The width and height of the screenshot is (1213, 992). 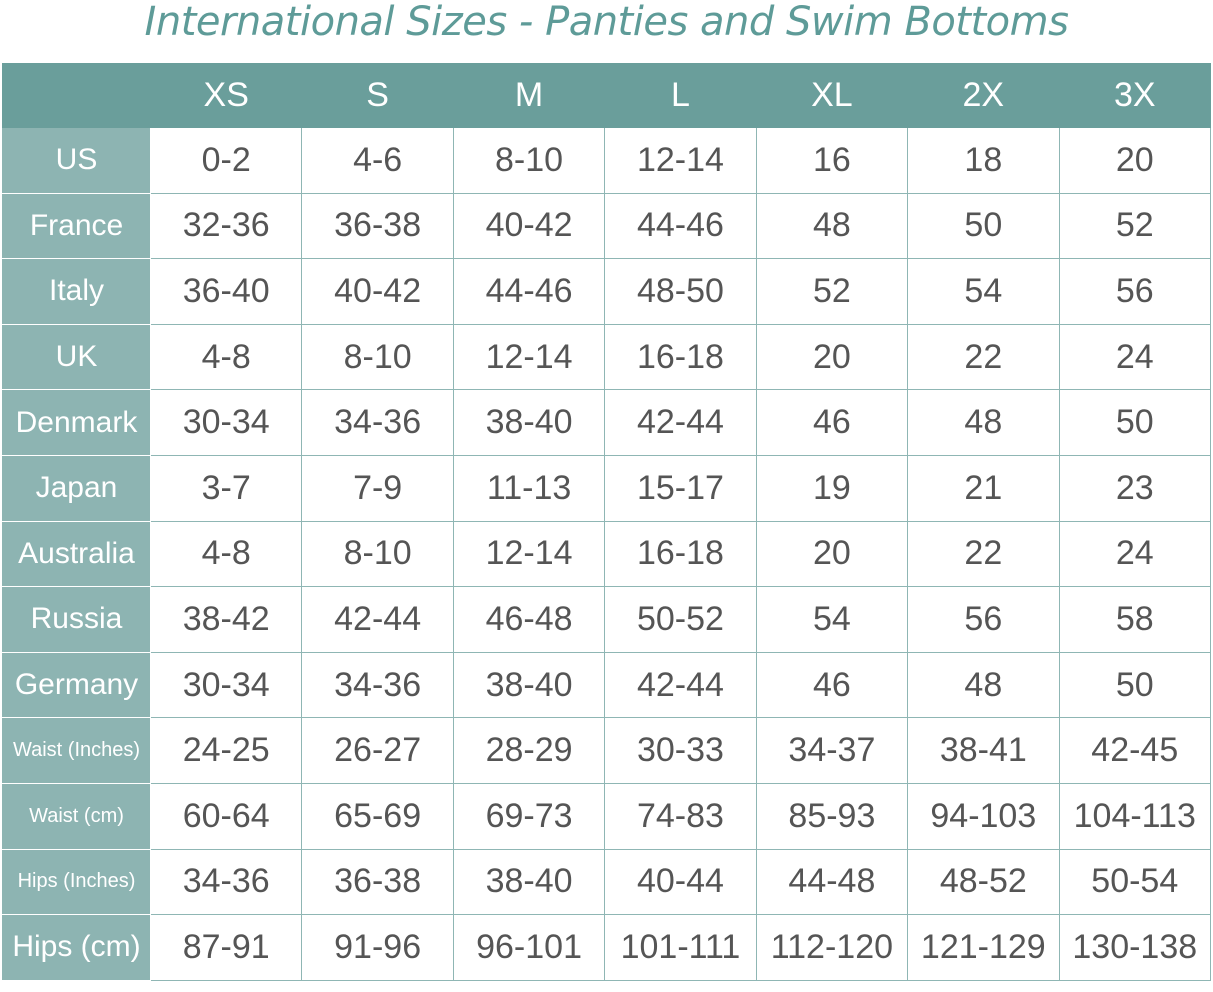 I want to click on row-label: Japan, so click(x=76, y=488).